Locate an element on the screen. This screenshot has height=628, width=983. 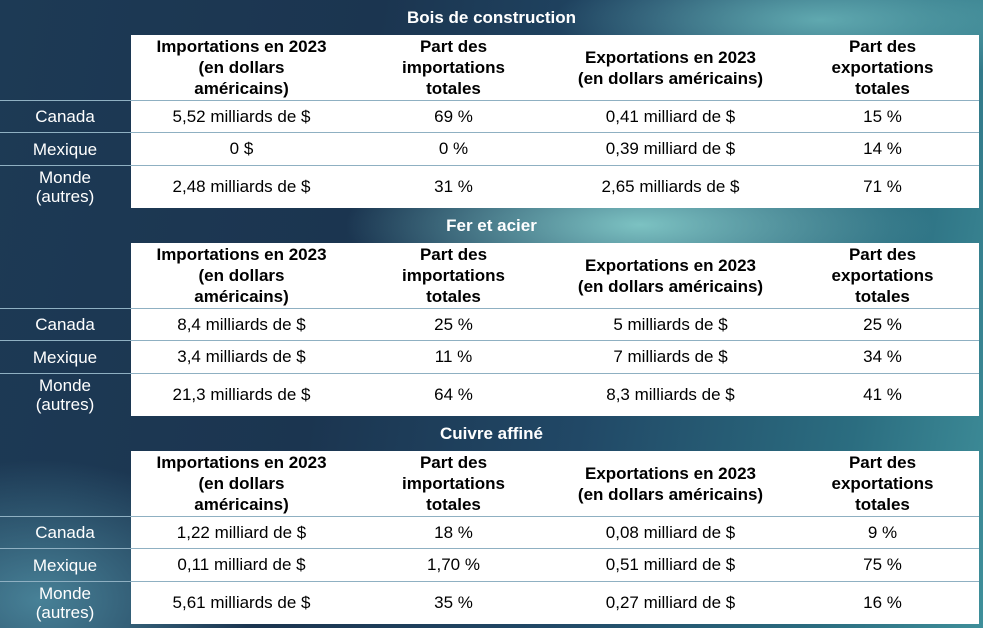
cell-exports: 0,39 milliard de $ is located at coordinates (670, 149).